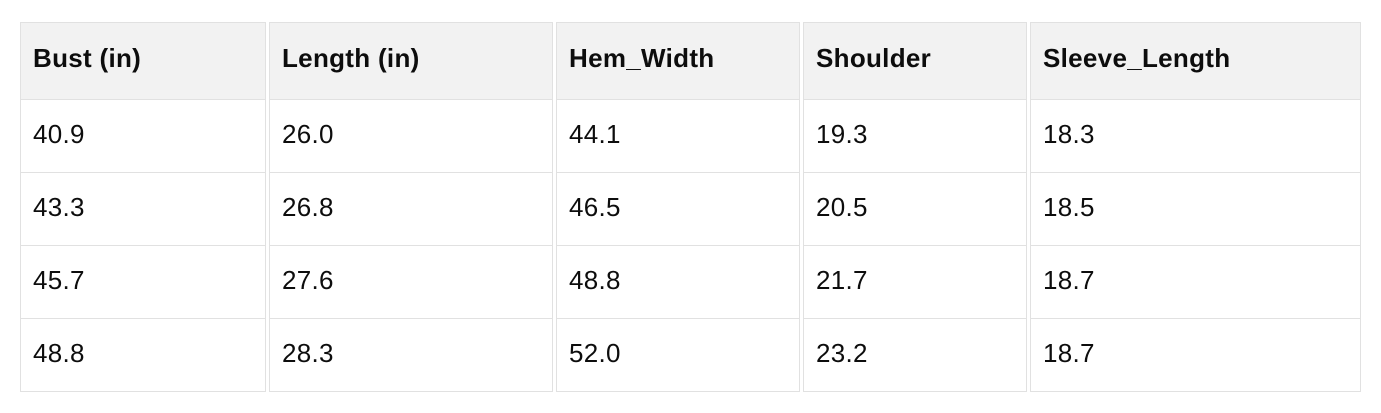 The image size is (1381, 413). I want to click on table-cell: 20.5, so click(915, 209).